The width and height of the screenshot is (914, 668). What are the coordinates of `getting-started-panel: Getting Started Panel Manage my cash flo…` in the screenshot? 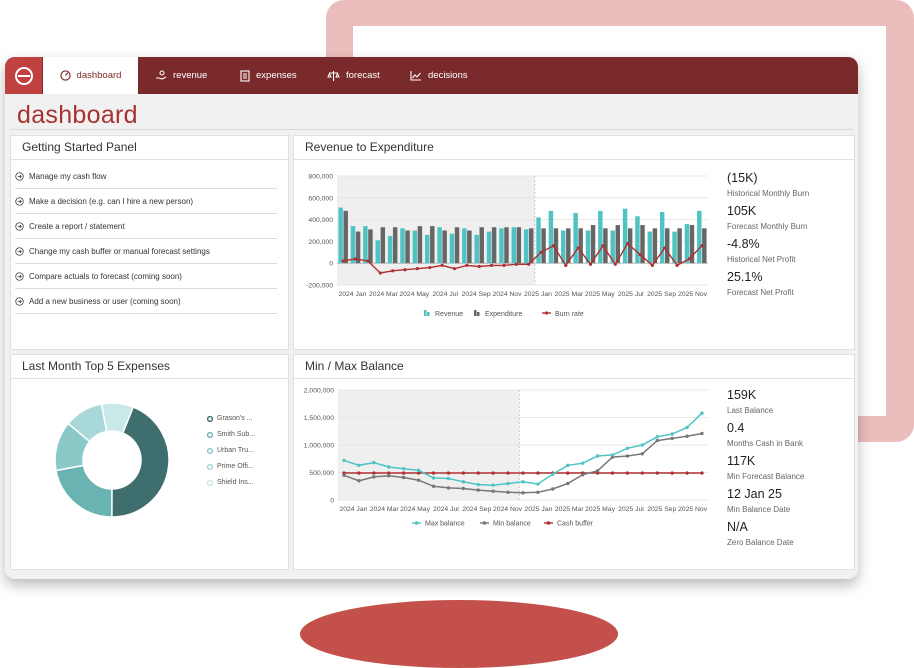 It's located at (149, 242).